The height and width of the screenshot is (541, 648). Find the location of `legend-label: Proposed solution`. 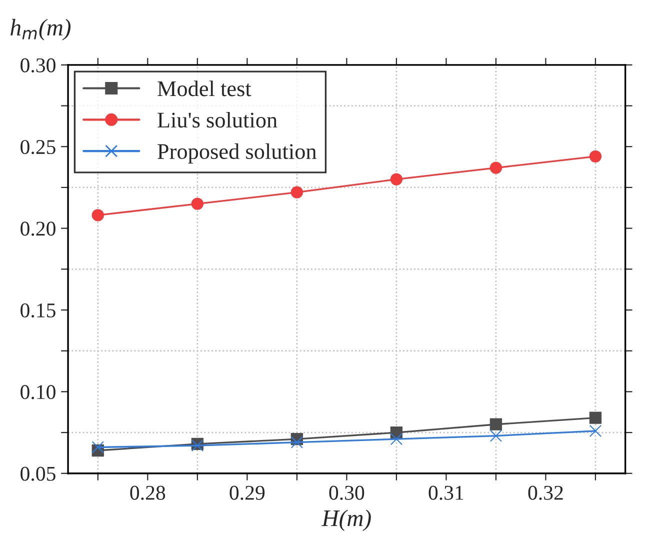

legend-label: Proposed solution is located at coordinates (237, 153).